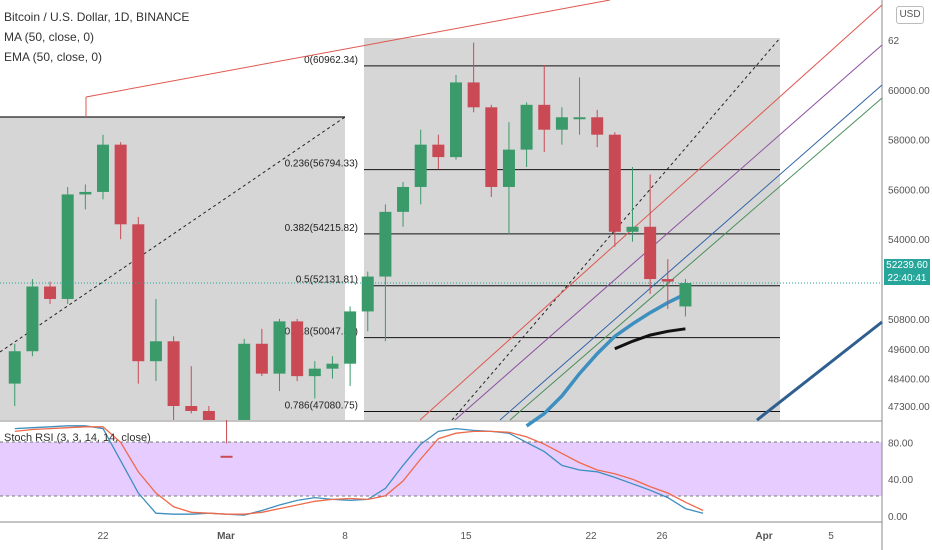 The image size is (932, 550). Describe the element at coordinates (77, 438) in the screenshot. I see `stoch-rsi-label: Stoch RSI (3, 3, 14, 14, close)` at that location.